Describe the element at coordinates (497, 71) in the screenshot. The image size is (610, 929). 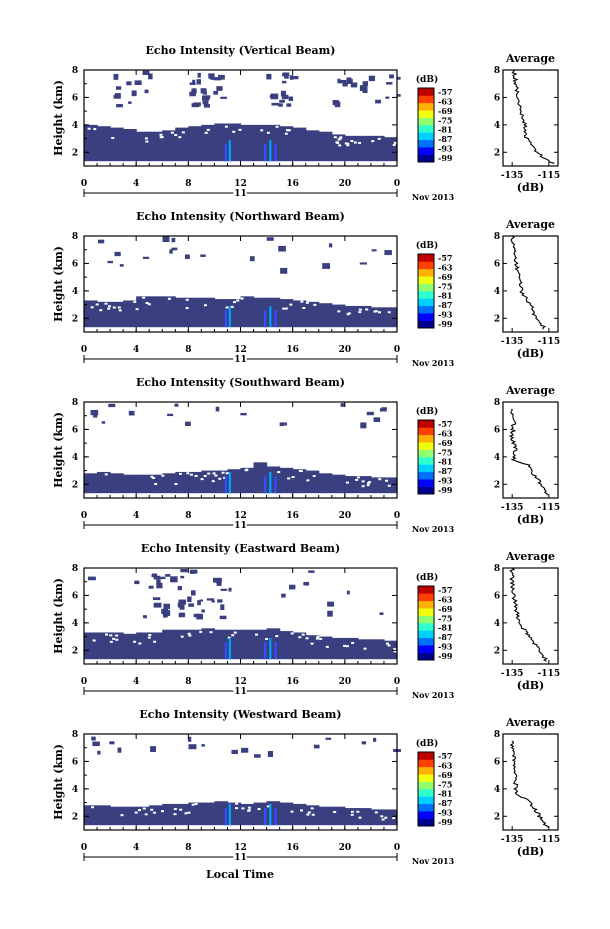
I see `average-y-tick-label: 8` at that location.